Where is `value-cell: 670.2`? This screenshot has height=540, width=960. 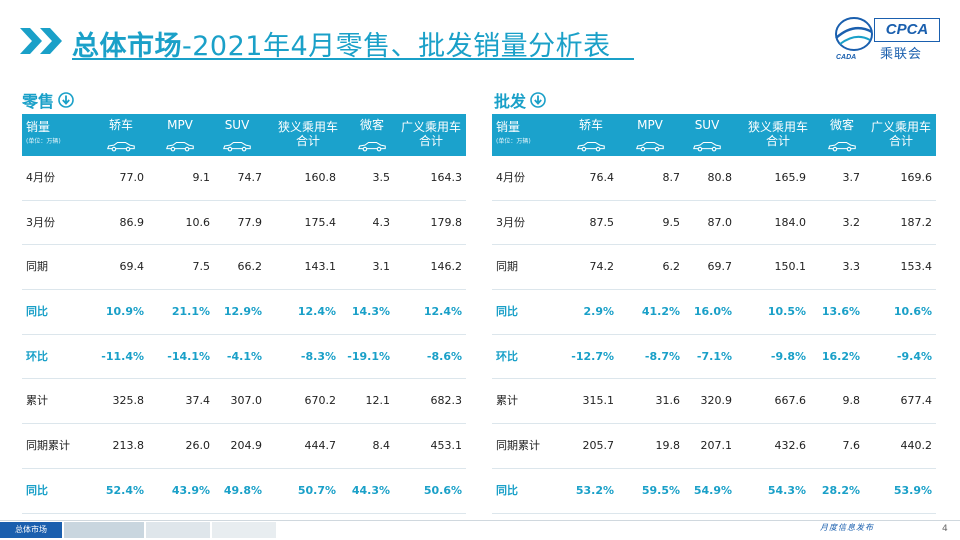 value-cell: 670.2 is located at coordinates (320, 401).